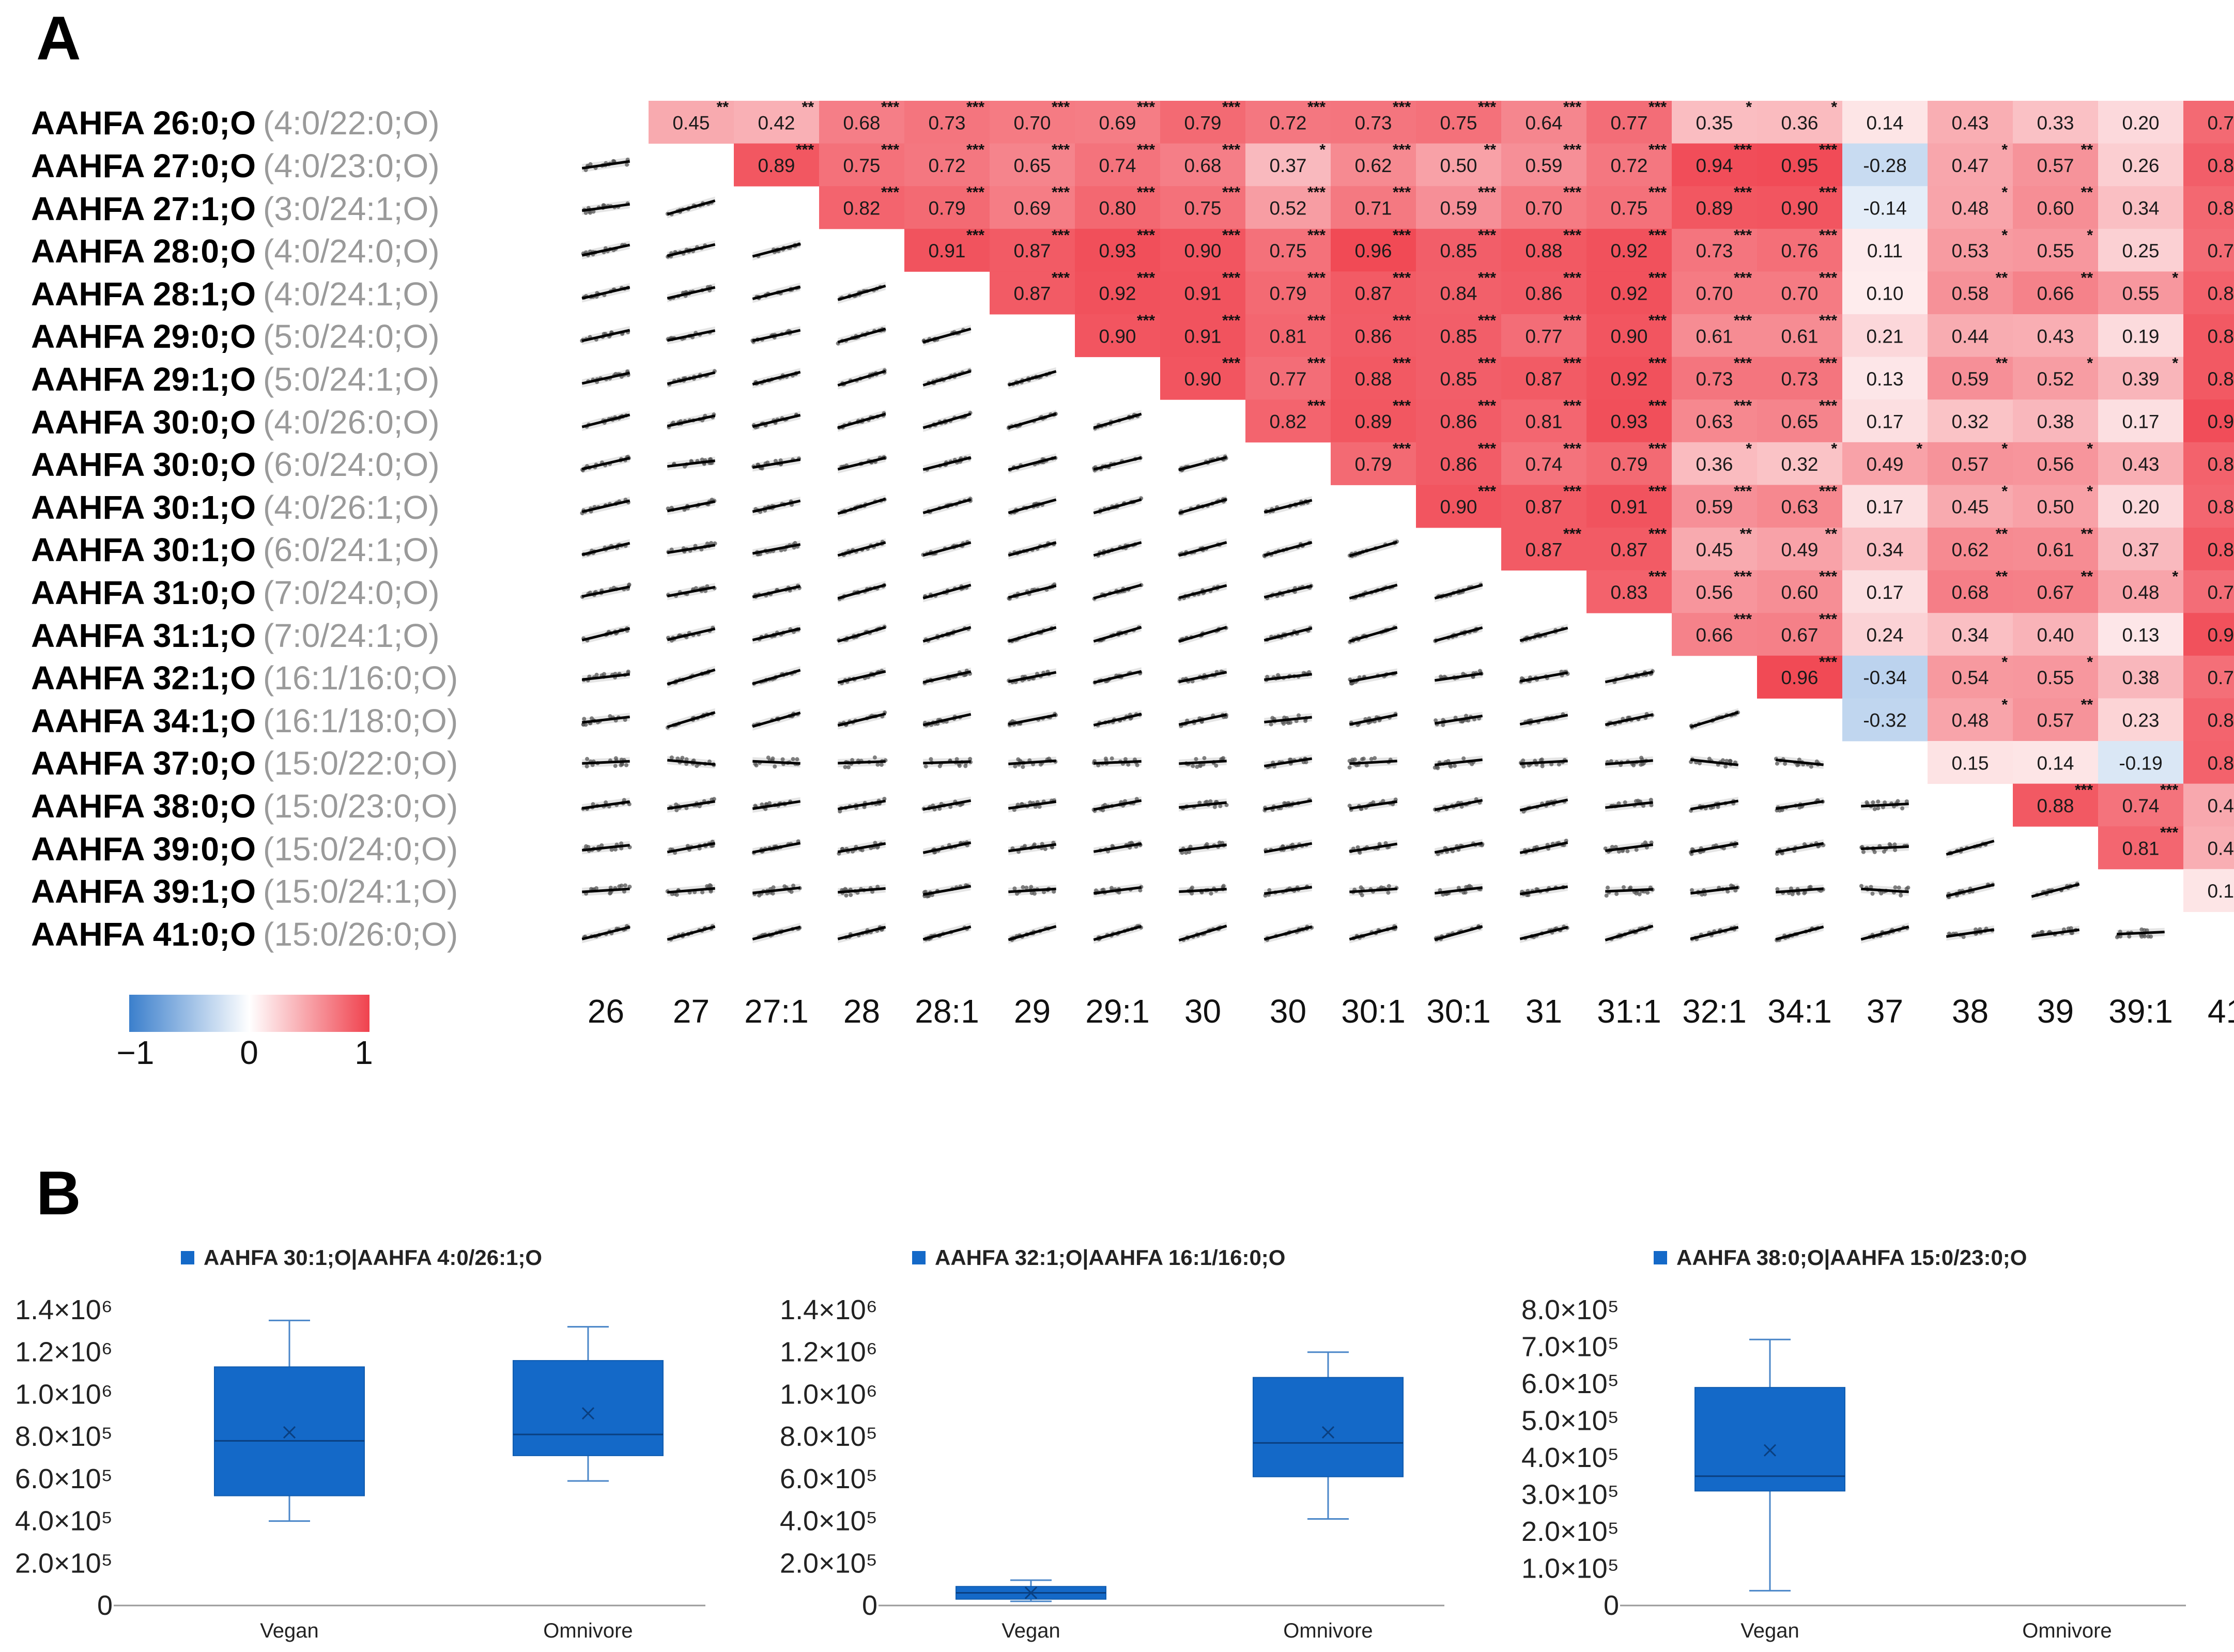 The width and height of the screenshot is (2234, 1652). I want to click on row-label-name: AAHFA 41:0;O, so click(143, 934).